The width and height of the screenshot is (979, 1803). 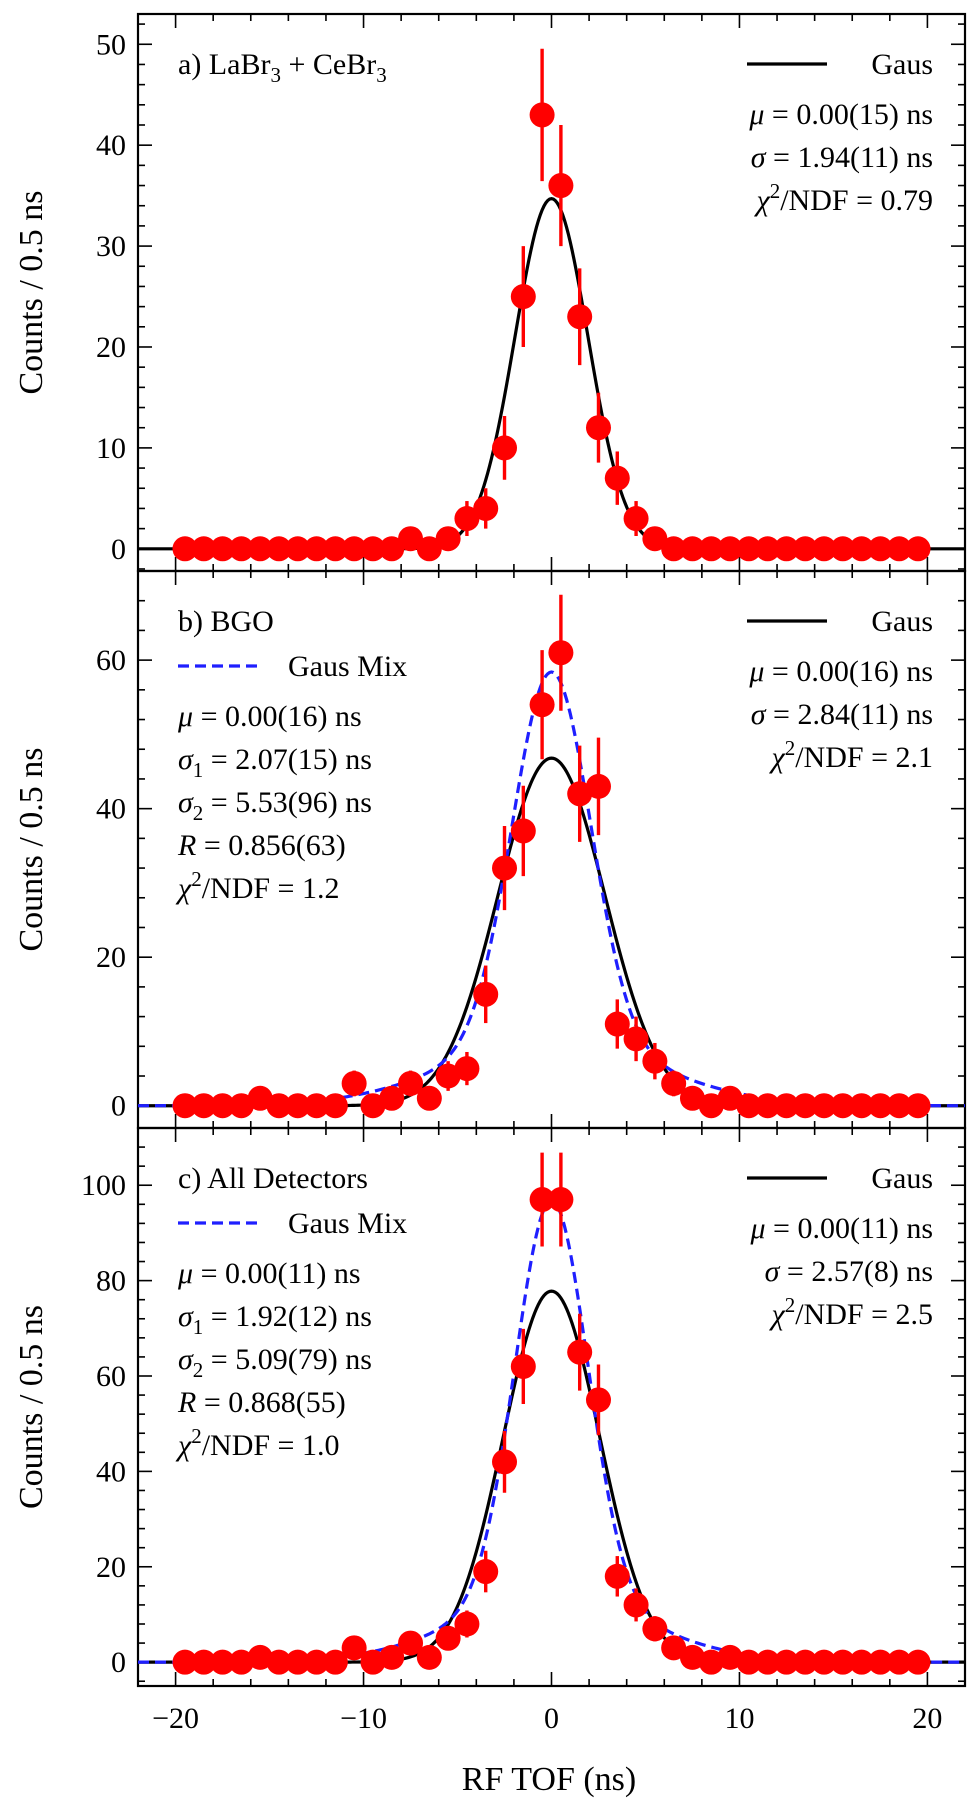 I want to click on gaus-mix-legend-label: Gaus Mix, so click(x=347, y=666).